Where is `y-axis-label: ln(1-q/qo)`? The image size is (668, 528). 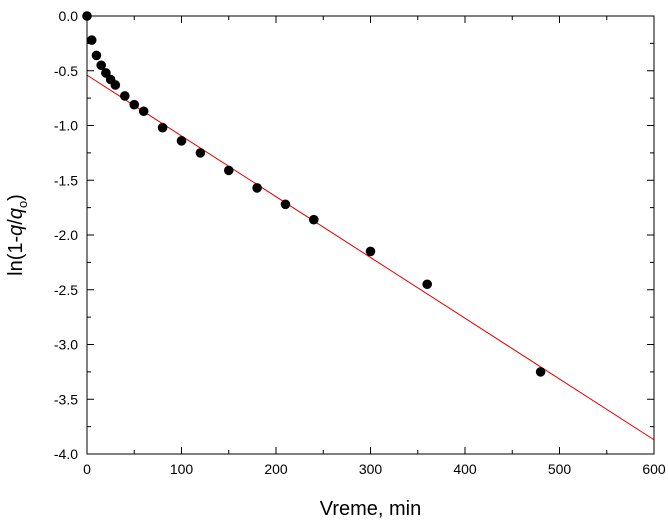 y-axis-label: ln(1-q/qo) is located at coordinates (17, 235).